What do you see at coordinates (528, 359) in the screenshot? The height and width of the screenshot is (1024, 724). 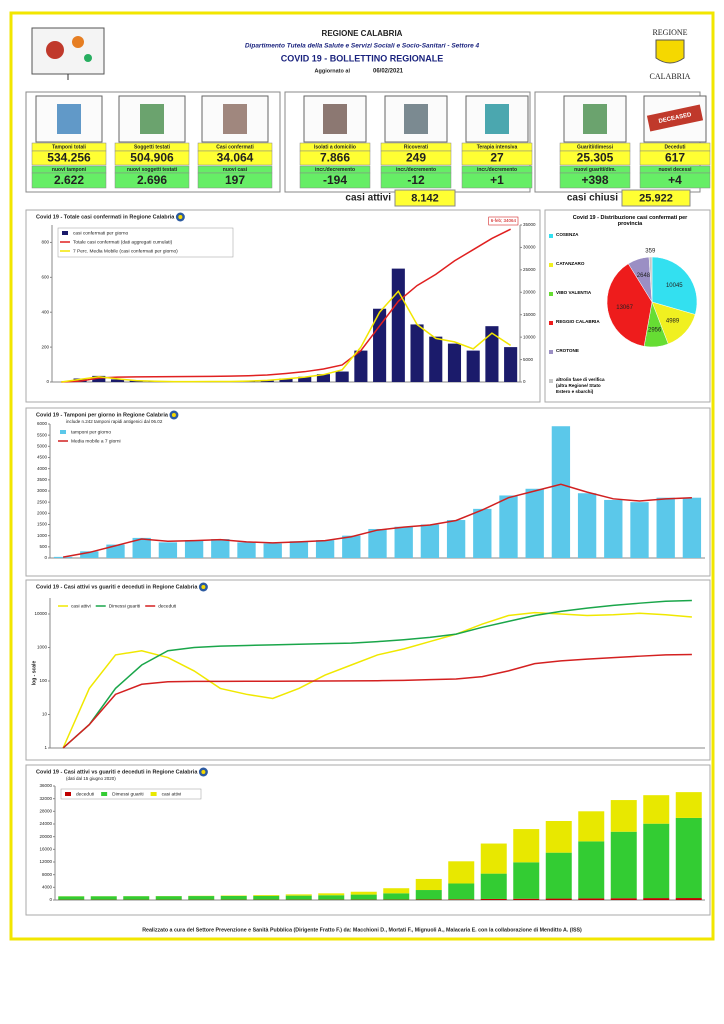 I see `y2-tick-label: 5000` at bounding box center [528, 359].